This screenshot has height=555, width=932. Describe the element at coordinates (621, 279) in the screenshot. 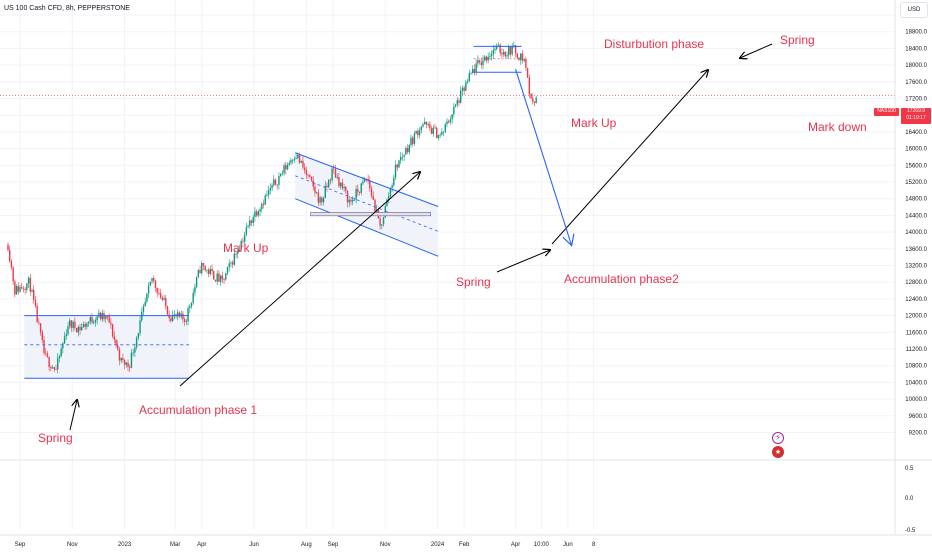

I see `annotation-accumulation-phase2: Accumulation phase2` at that location.